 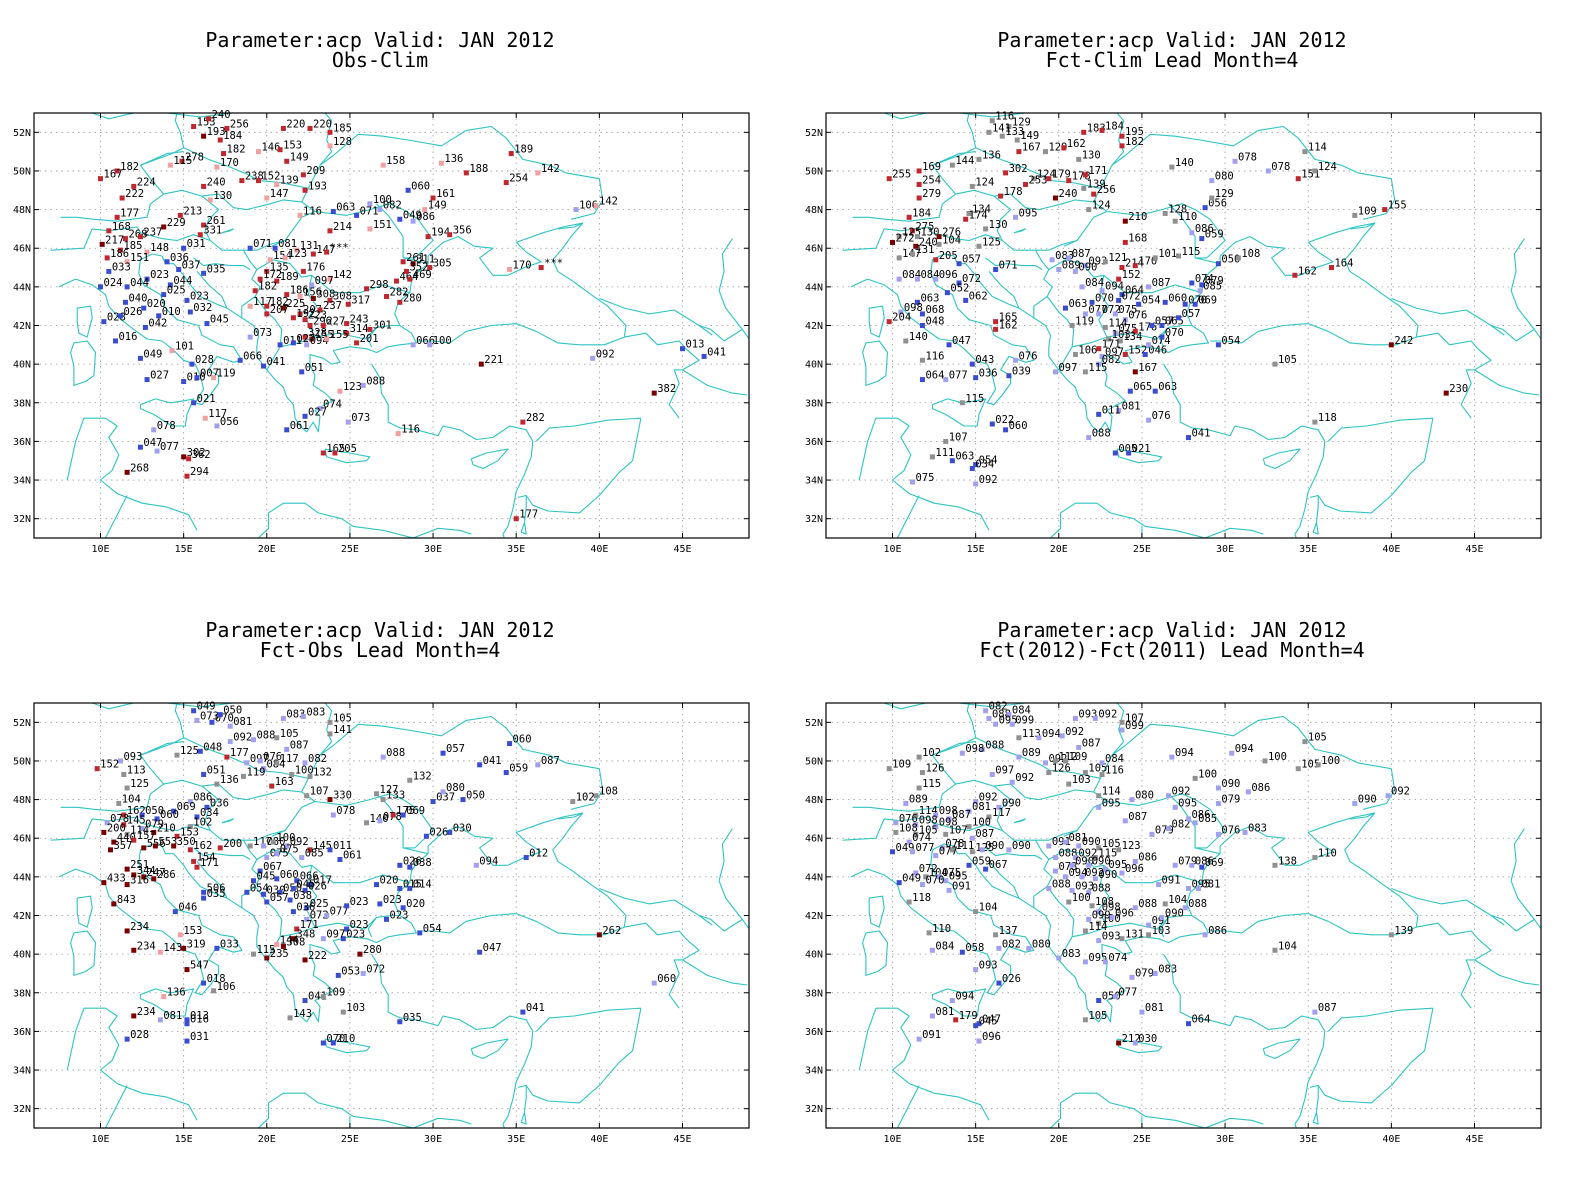 I want to click on y-tick-label: 32N, so click(x=22, y=519).